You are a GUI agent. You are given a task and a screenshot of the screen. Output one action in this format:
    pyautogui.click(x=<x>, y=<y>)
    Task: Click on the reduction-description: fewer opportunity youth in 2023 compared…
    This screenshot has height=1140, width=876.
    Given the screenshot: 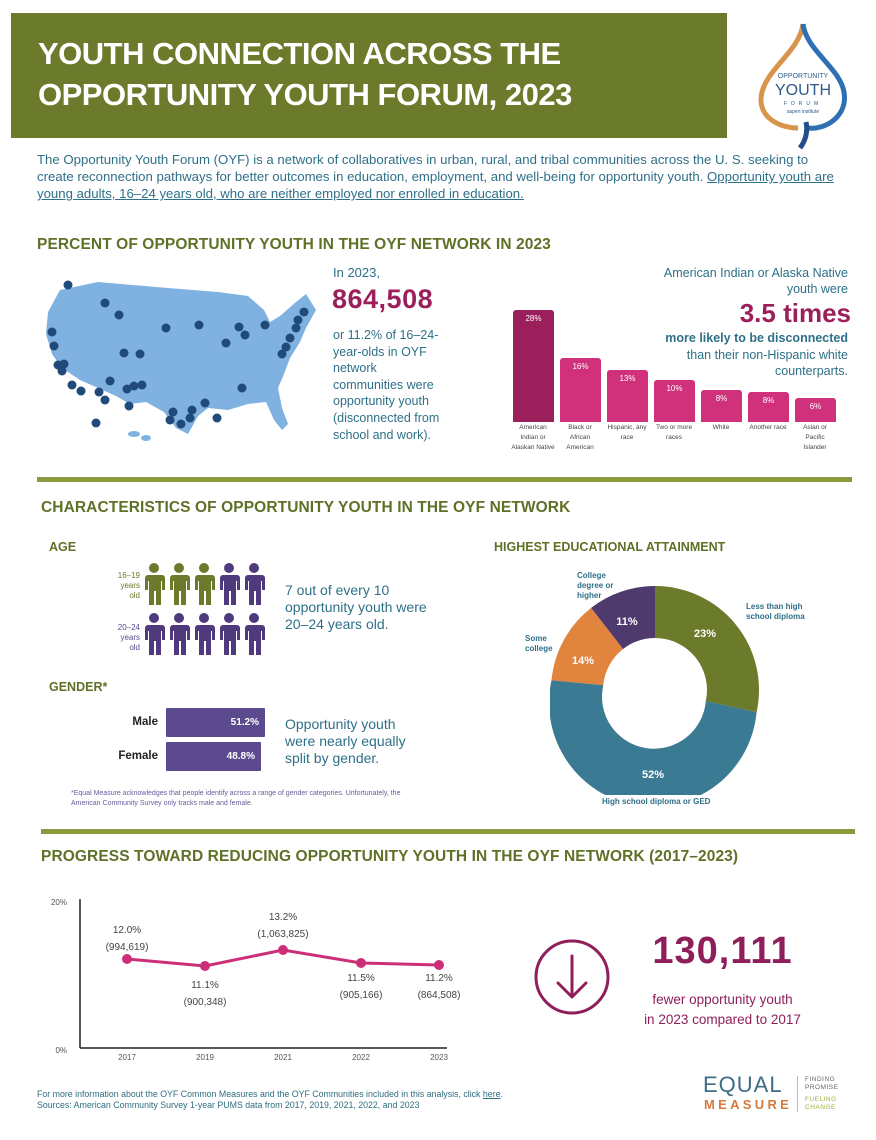 What is the action you would take?
    pyautogui.click(x=722, y=1009)
    